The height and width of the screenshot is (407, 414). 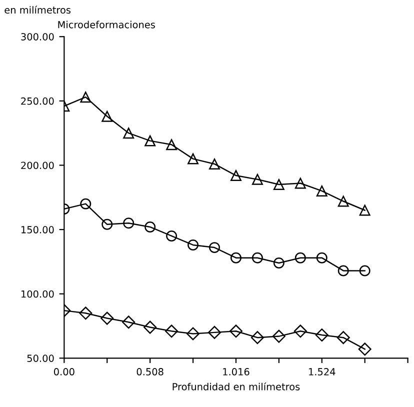 I want to click on y-tick-label: 300.00, so click(x=37, y=36).